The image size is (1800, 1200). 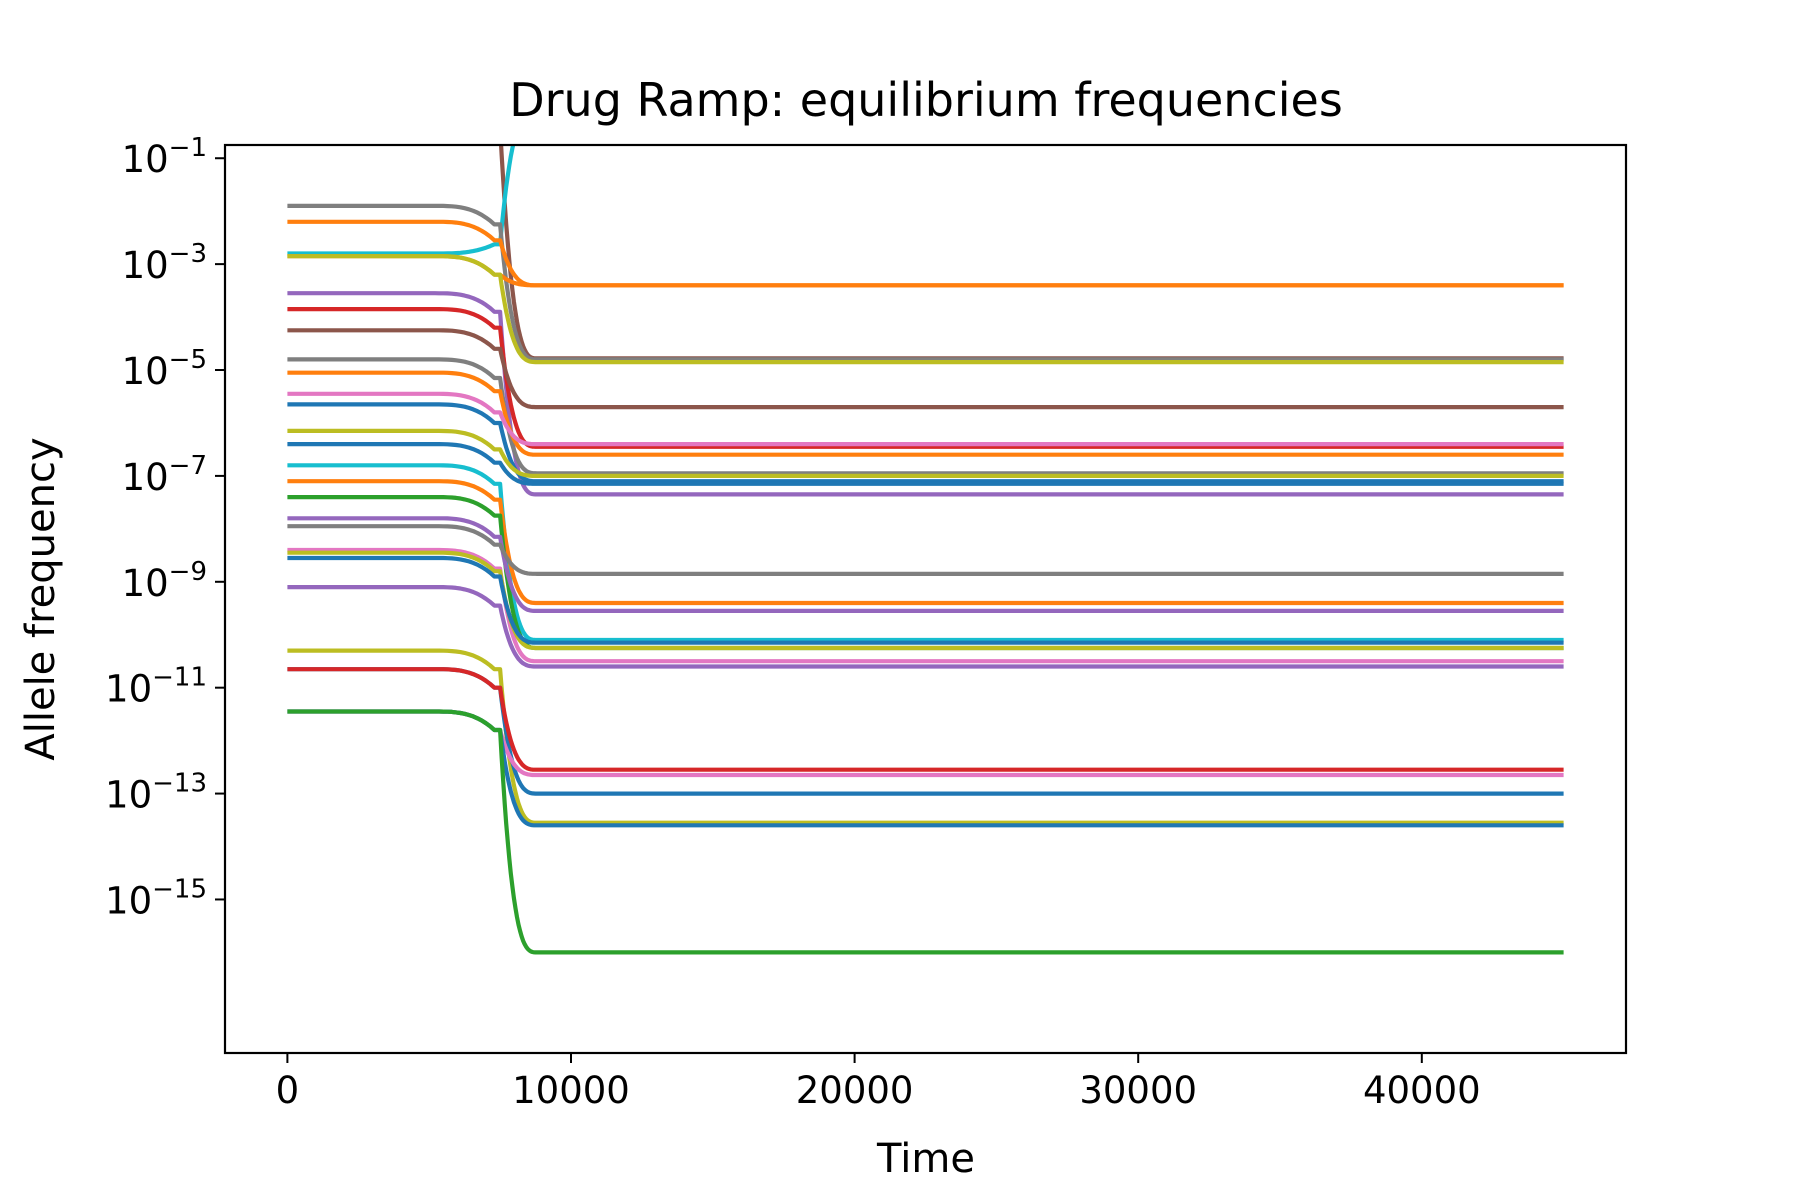 I want to click on y-tick-label: 10⁻¹¹, so click(x=156, y=687).